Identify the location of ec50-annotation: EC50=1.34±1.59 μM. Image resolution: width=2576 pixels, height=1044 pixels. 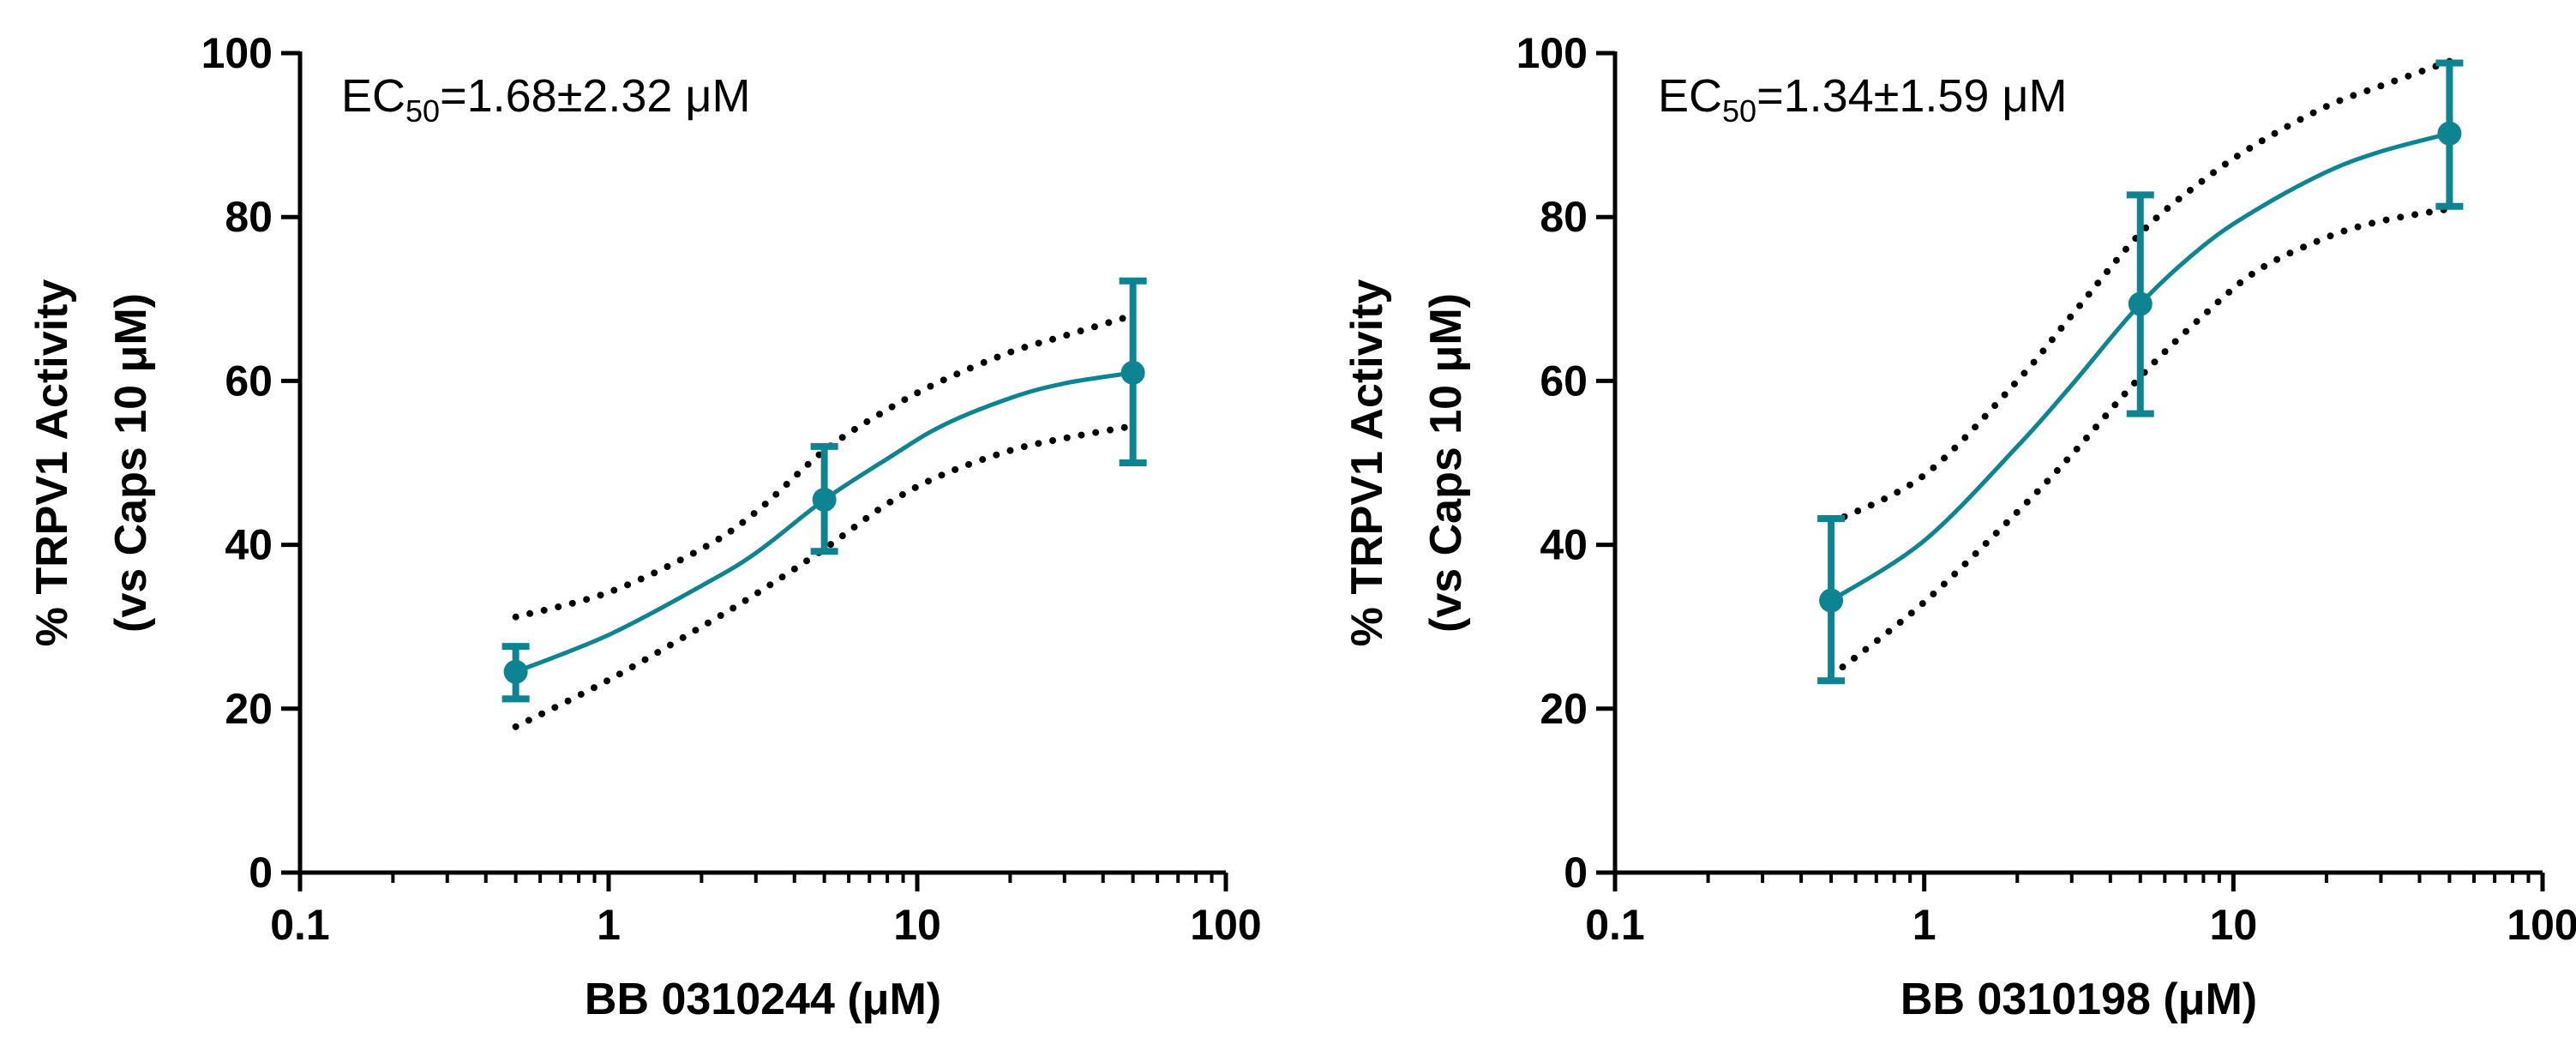
(1863, 99).